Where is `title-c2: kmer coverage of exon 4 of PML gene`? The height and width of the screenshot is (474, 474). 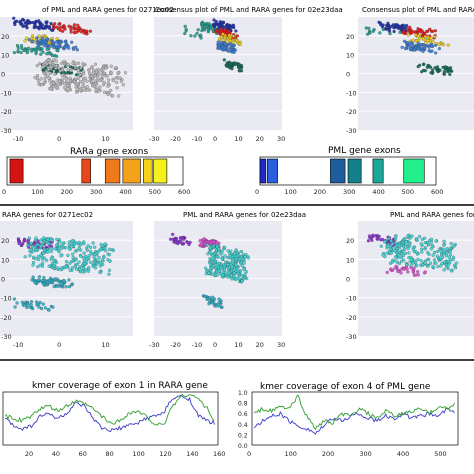 title-c2: kmer coverage of exon 4 of PML gene is located at coordinates (345, 387).